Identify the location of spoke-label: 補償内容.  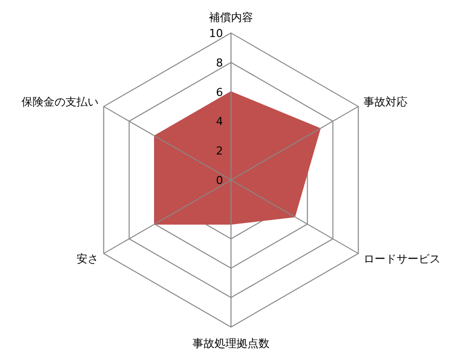
(231, 17).